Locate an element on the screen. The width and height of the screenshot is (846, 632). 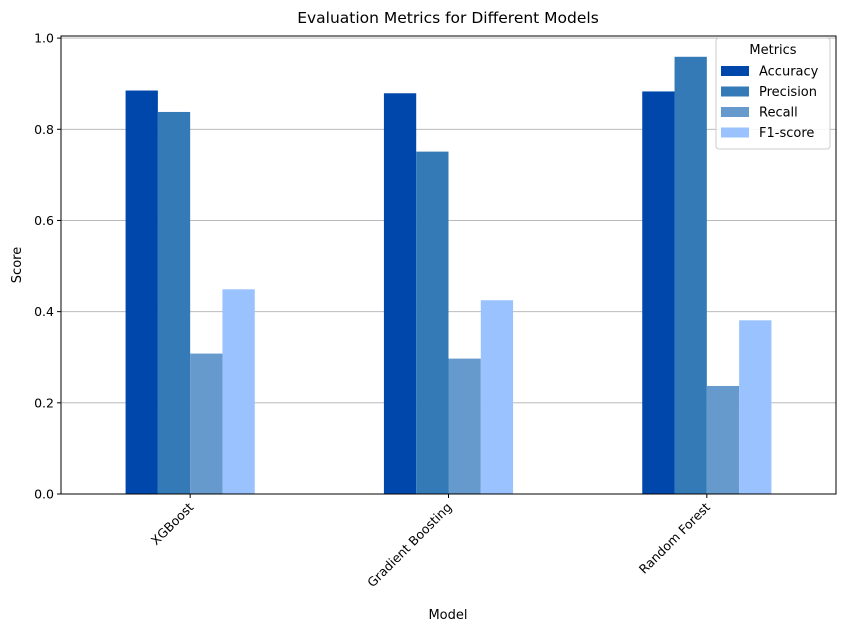
x-axis-ticks: XGBoost Gradient Boosting Random Forest is located at coordinates (430, 542).